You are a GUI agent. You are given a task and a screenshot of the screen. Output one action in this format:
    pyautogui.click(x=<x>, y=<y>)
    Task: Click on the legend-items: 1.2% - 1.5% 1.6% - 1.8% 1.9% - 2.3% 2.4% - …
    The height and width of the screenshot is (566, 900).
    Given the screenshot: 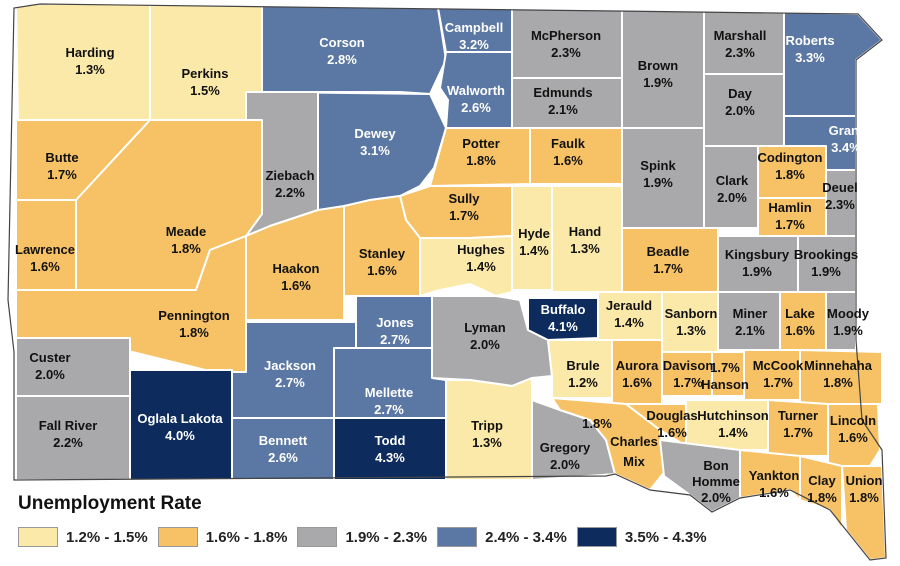 What is the action you would take?
    pyautogui.click(x=362, y=537)
    